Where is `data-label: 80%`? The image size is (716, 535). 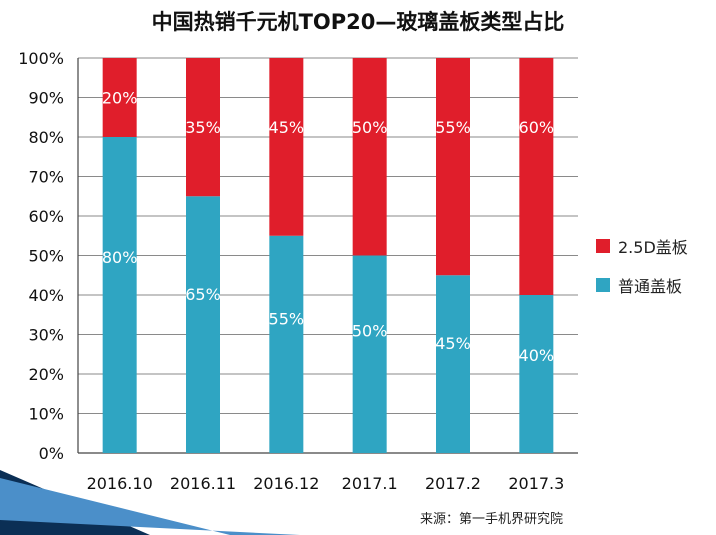 data-label: 80% is located at coordinates (120, 257).